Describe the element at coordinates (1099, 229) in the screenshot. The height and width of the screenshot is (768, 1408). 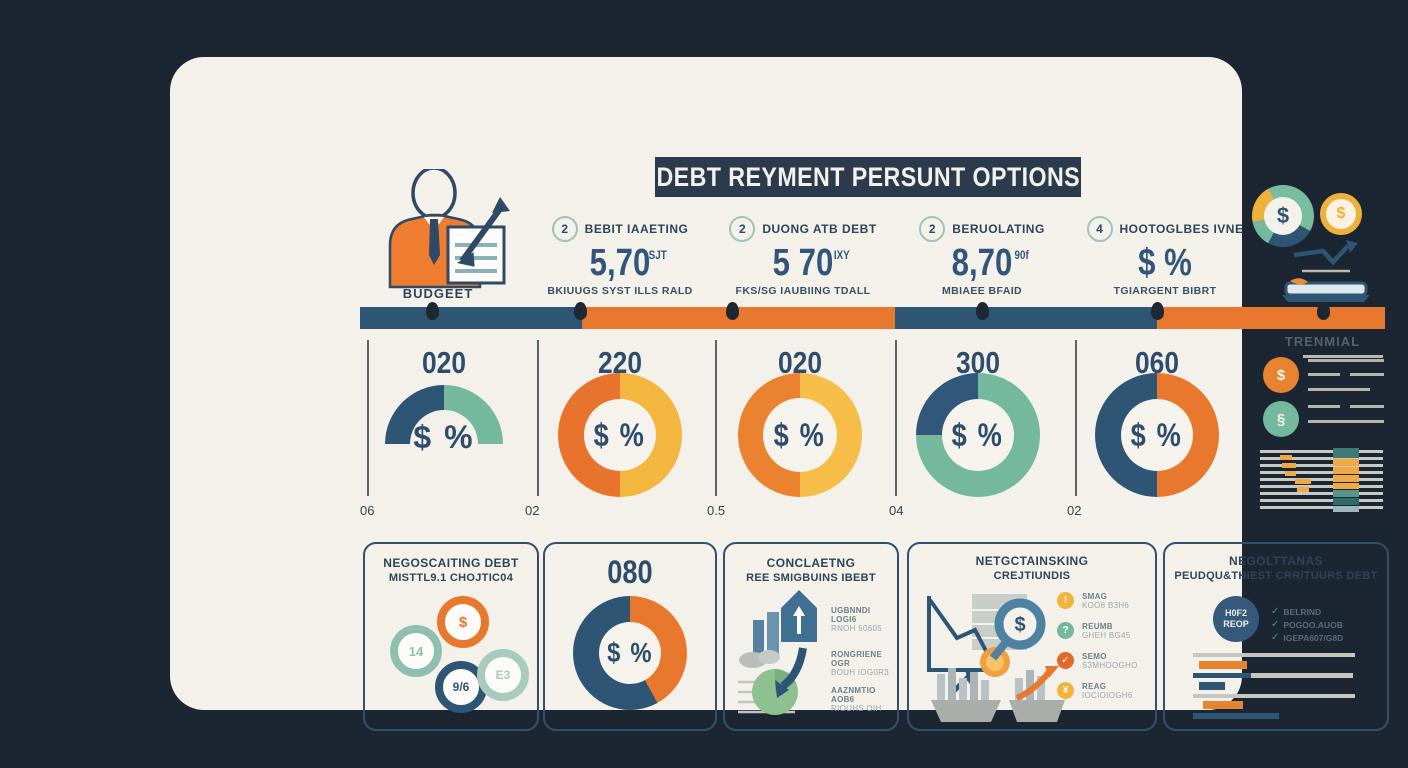
I see `stat-4-number-badge: 4` at that location.